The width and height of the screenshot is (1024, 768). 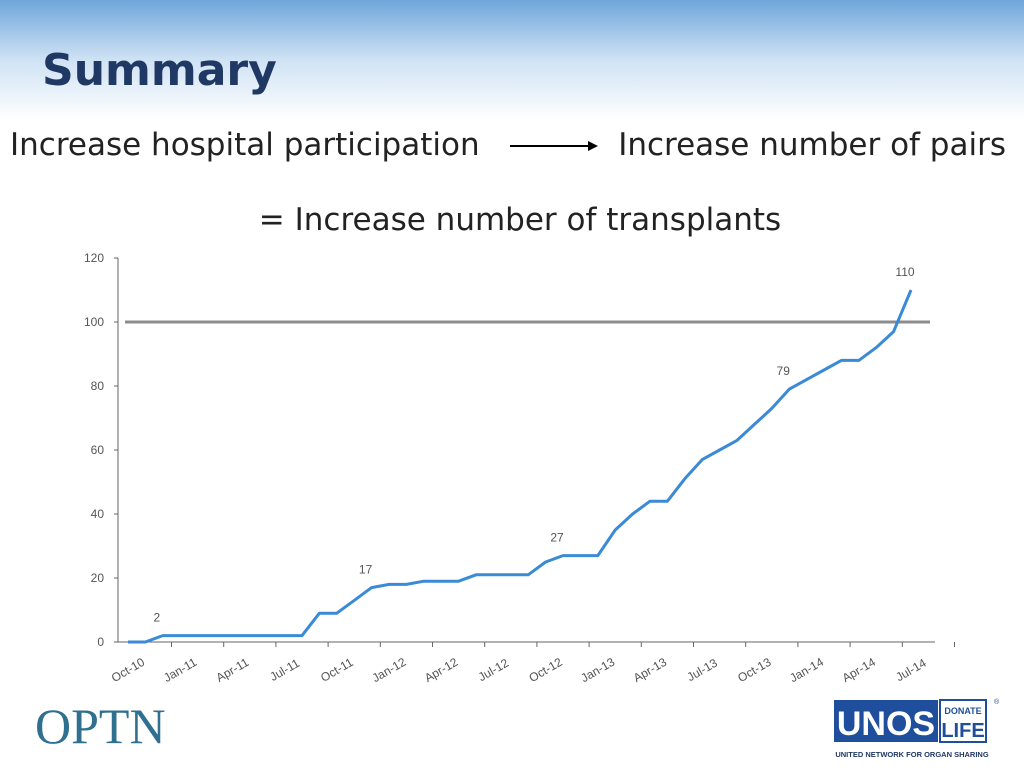 What do you see at coordinates (886, 724) in the screenshot?
I see `unos-logo: UNOS` at bounding box center [886, 724].